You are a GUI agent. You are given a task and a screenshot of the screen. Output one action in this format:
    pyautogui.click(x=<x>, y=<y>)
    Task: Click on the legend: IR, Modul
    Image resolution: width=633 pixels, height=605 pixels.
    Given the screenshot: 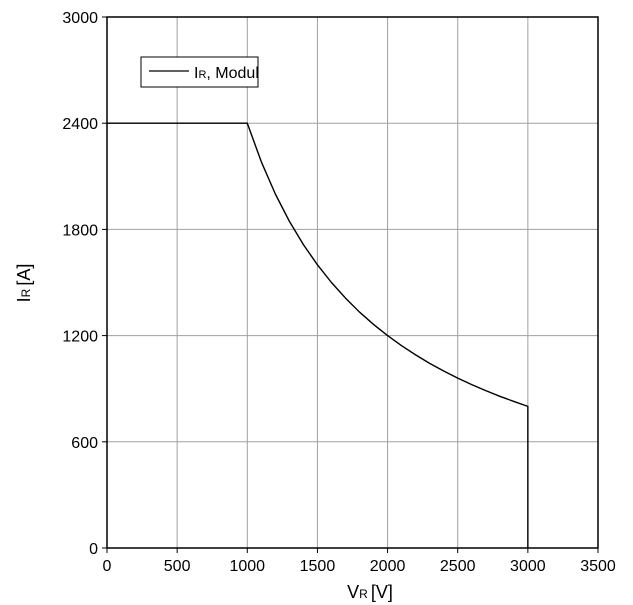 What is the action you would take?
    pyautogui.click(x=199, y=72)
    